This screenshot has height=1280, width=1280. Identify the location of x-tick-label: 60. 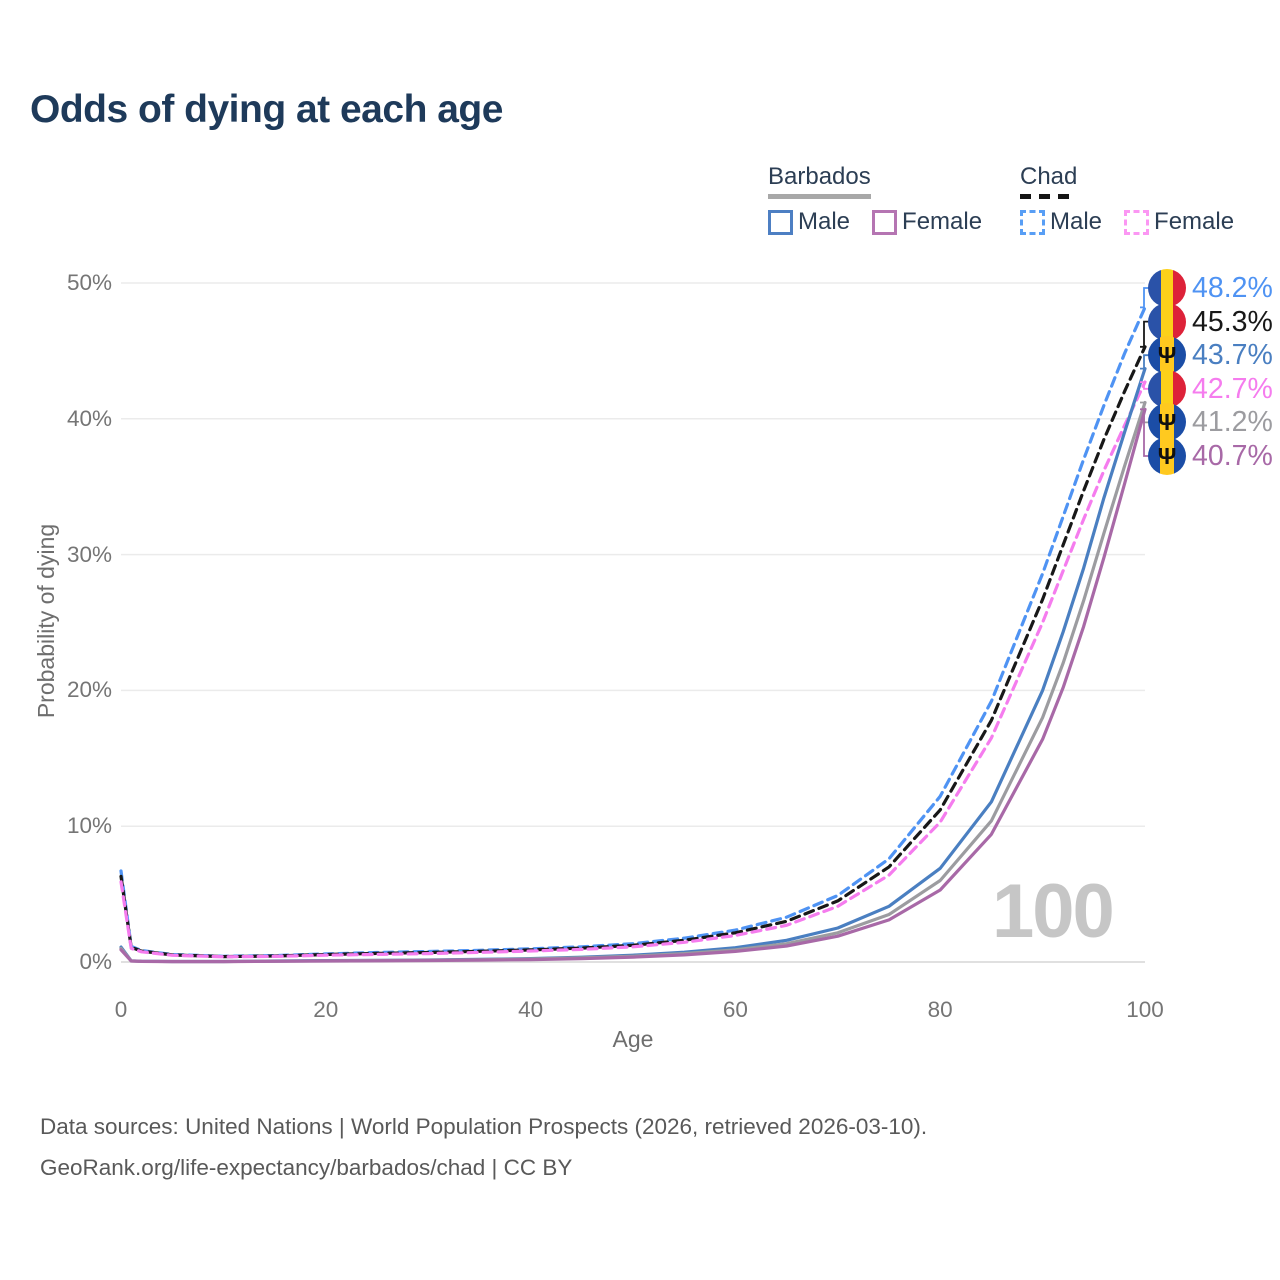
(735, 1009).